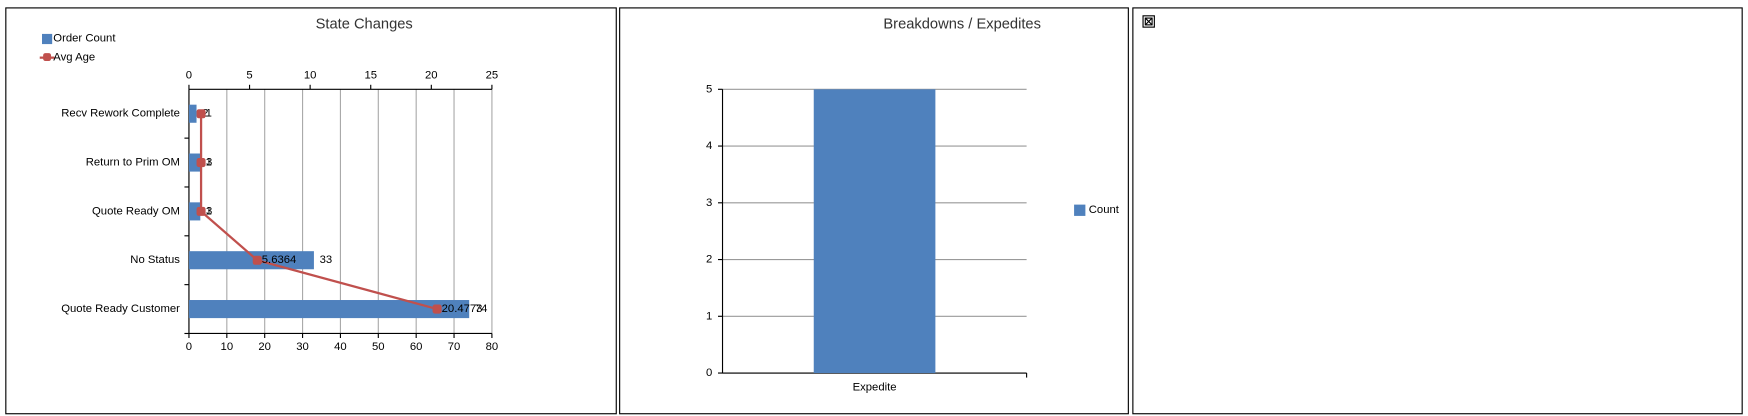 The width and height of the screenshot is (1748, 416). I want to click on x-tick-label: 70, so click(454, 347).